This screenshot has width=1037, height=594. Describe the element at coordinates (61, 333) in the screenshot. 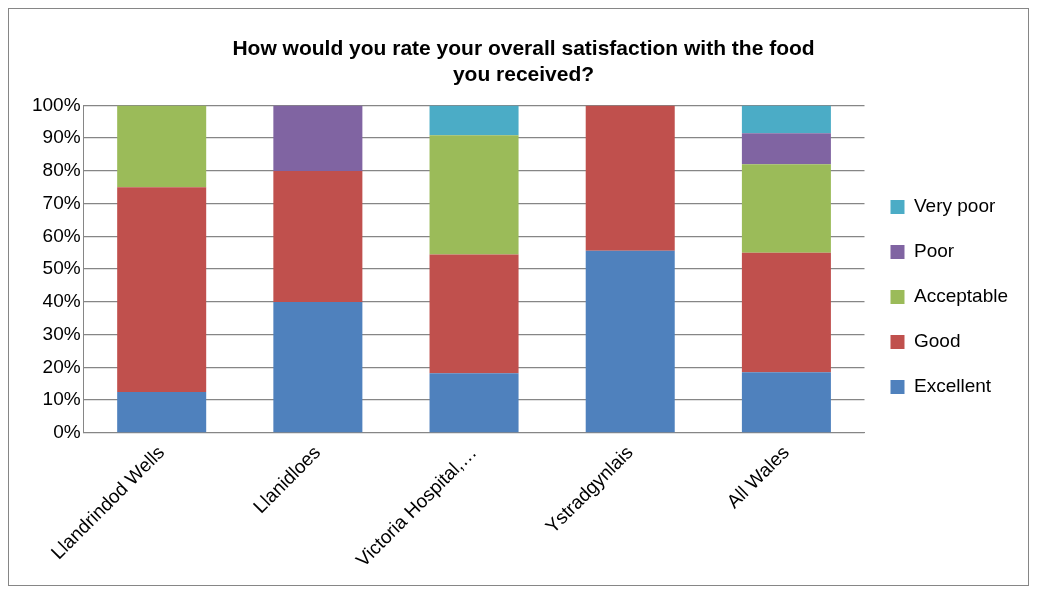

I see `y-tick-label: 30%` at that location.